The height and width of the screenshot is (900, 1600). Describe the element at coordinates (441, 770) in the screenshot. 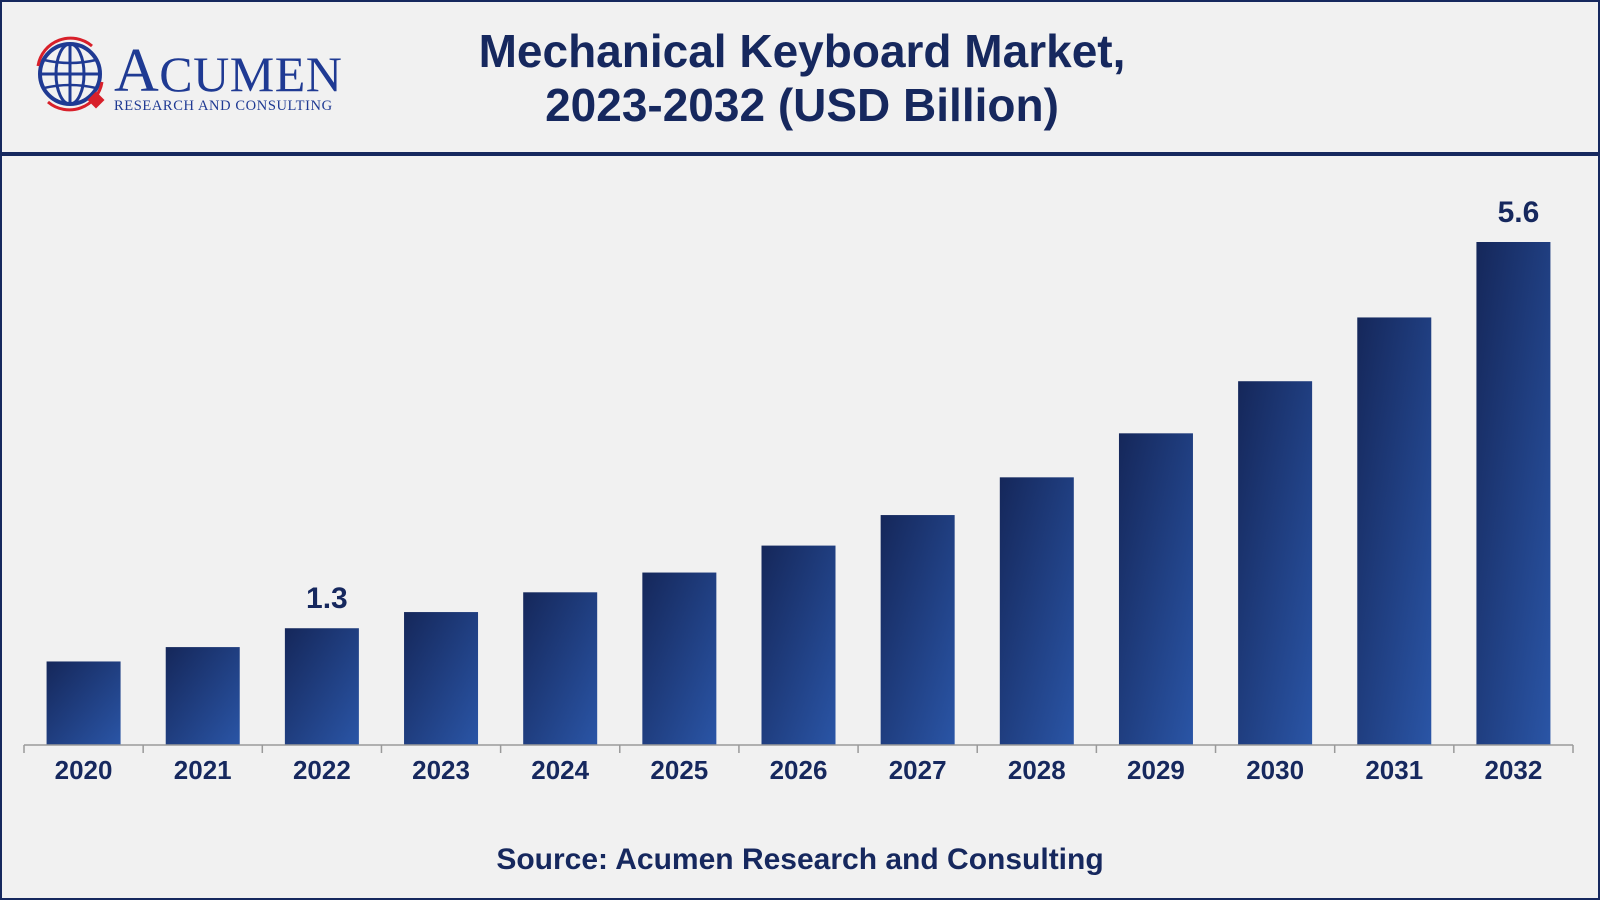

I see `x-tick-label-2023: 2023` at that location.